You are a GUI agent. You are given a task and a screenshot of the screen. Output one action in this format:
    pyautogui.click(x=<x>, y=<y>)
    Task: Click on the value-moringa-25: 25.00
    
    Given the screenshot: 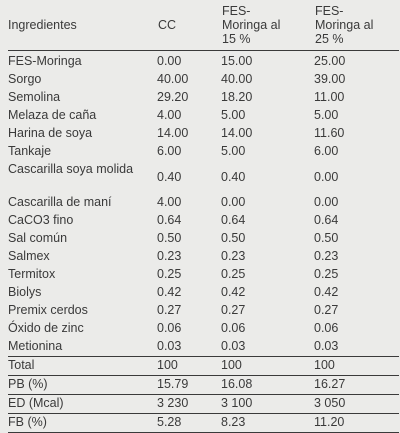 What is the action you would take?
    pyautogui.click(x=330, y=60)
    